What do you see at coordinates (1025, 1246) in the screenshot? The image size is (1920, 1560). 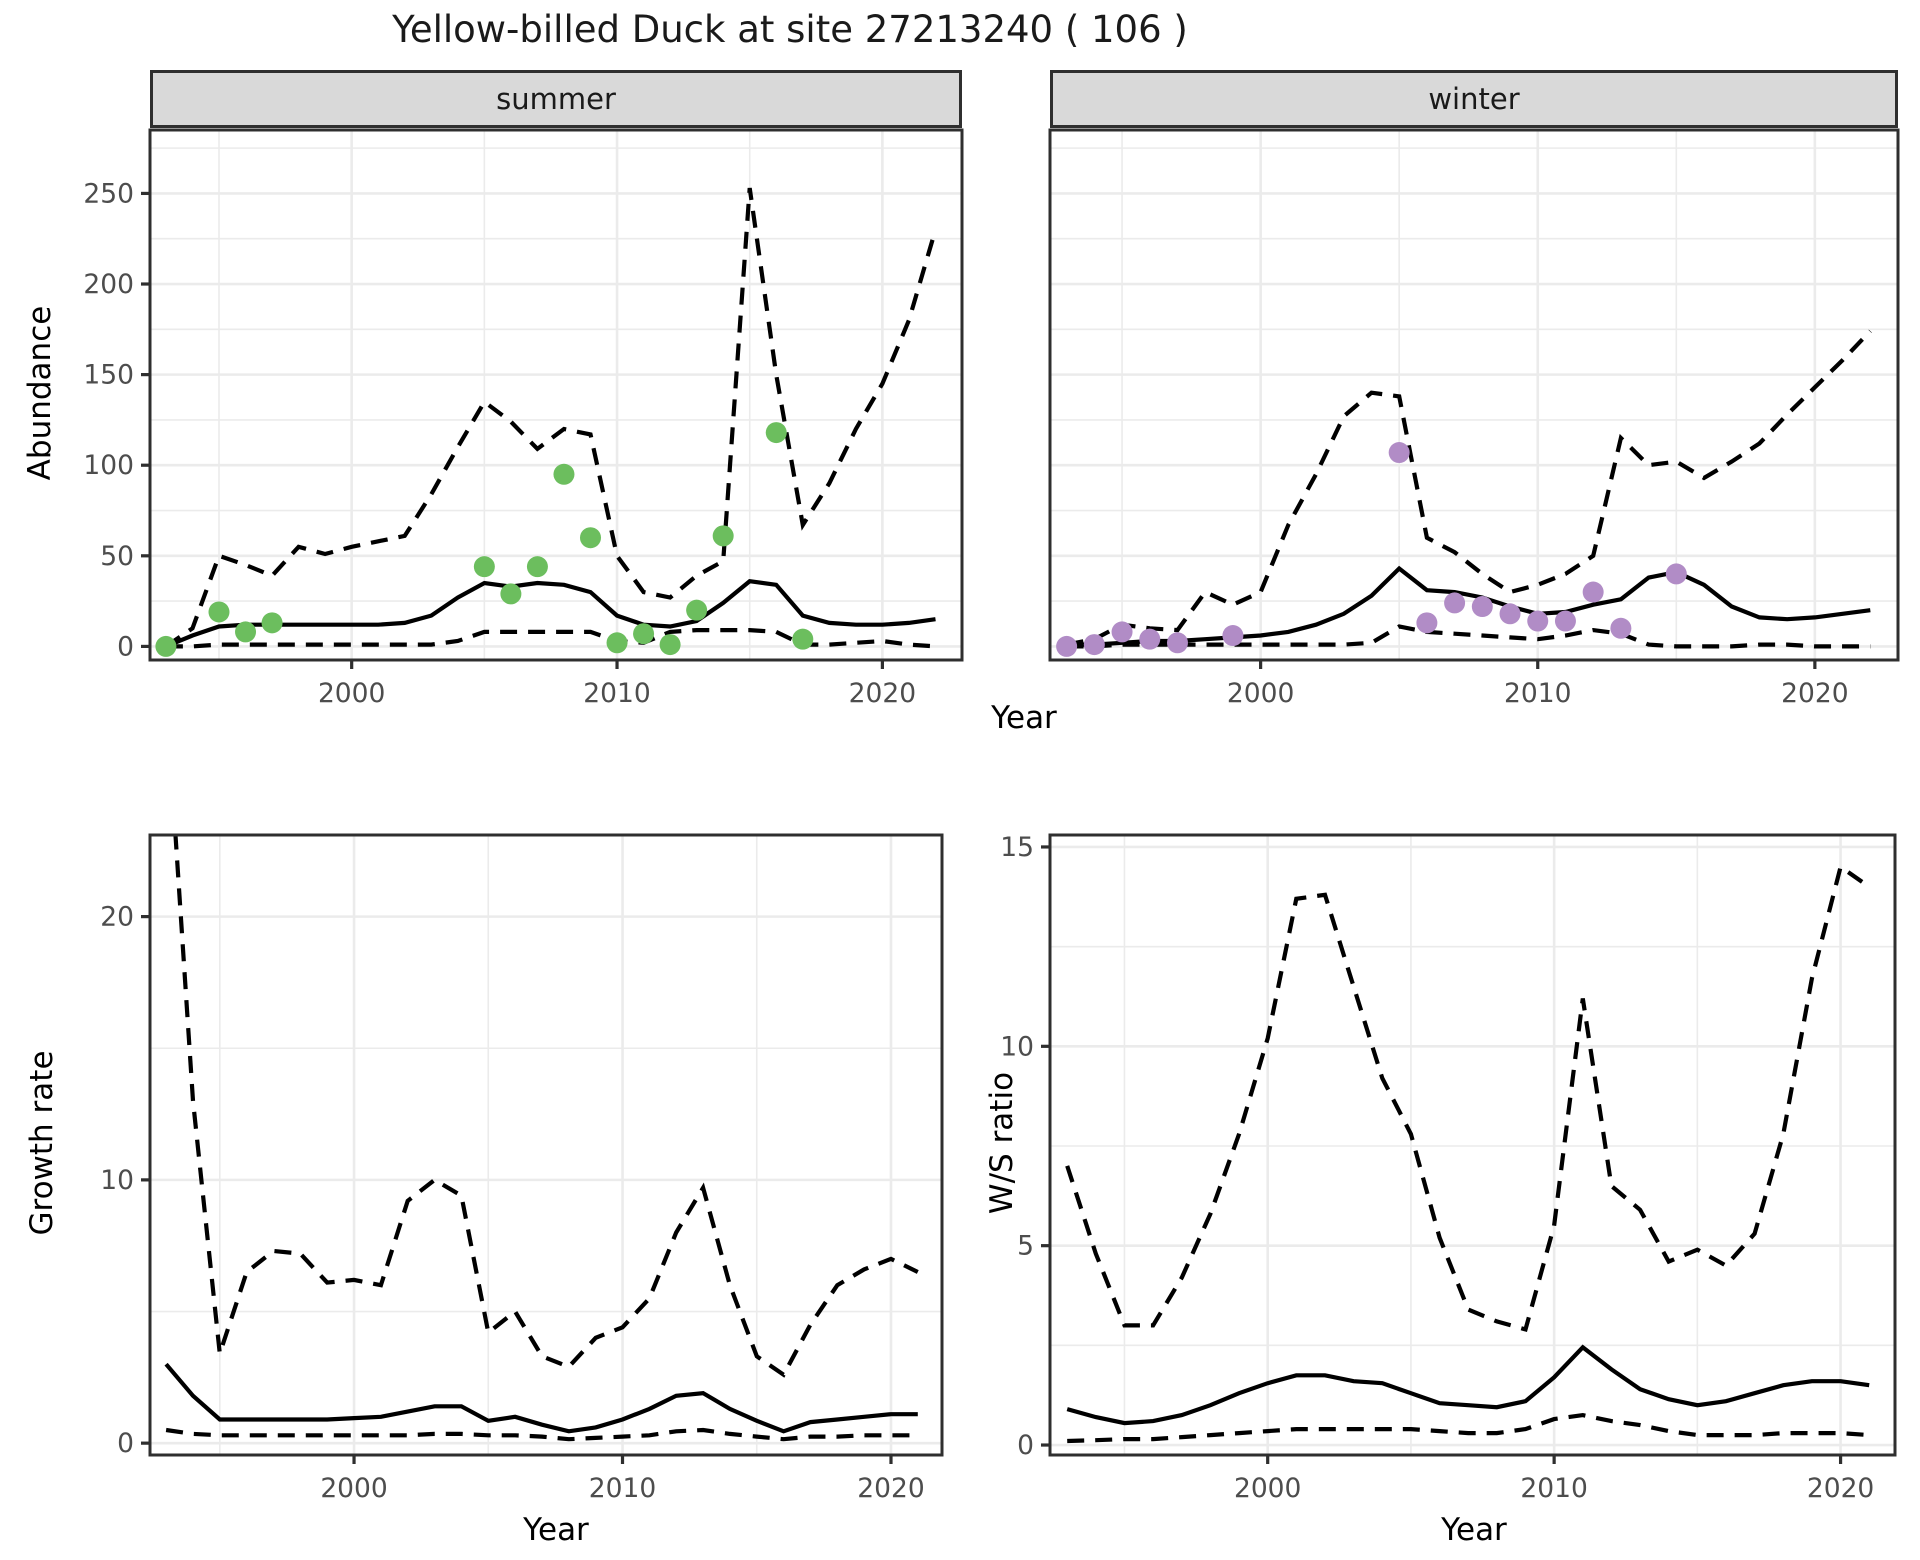 I see `y-tick-label: 5` at bounding box center [1025, 1246].